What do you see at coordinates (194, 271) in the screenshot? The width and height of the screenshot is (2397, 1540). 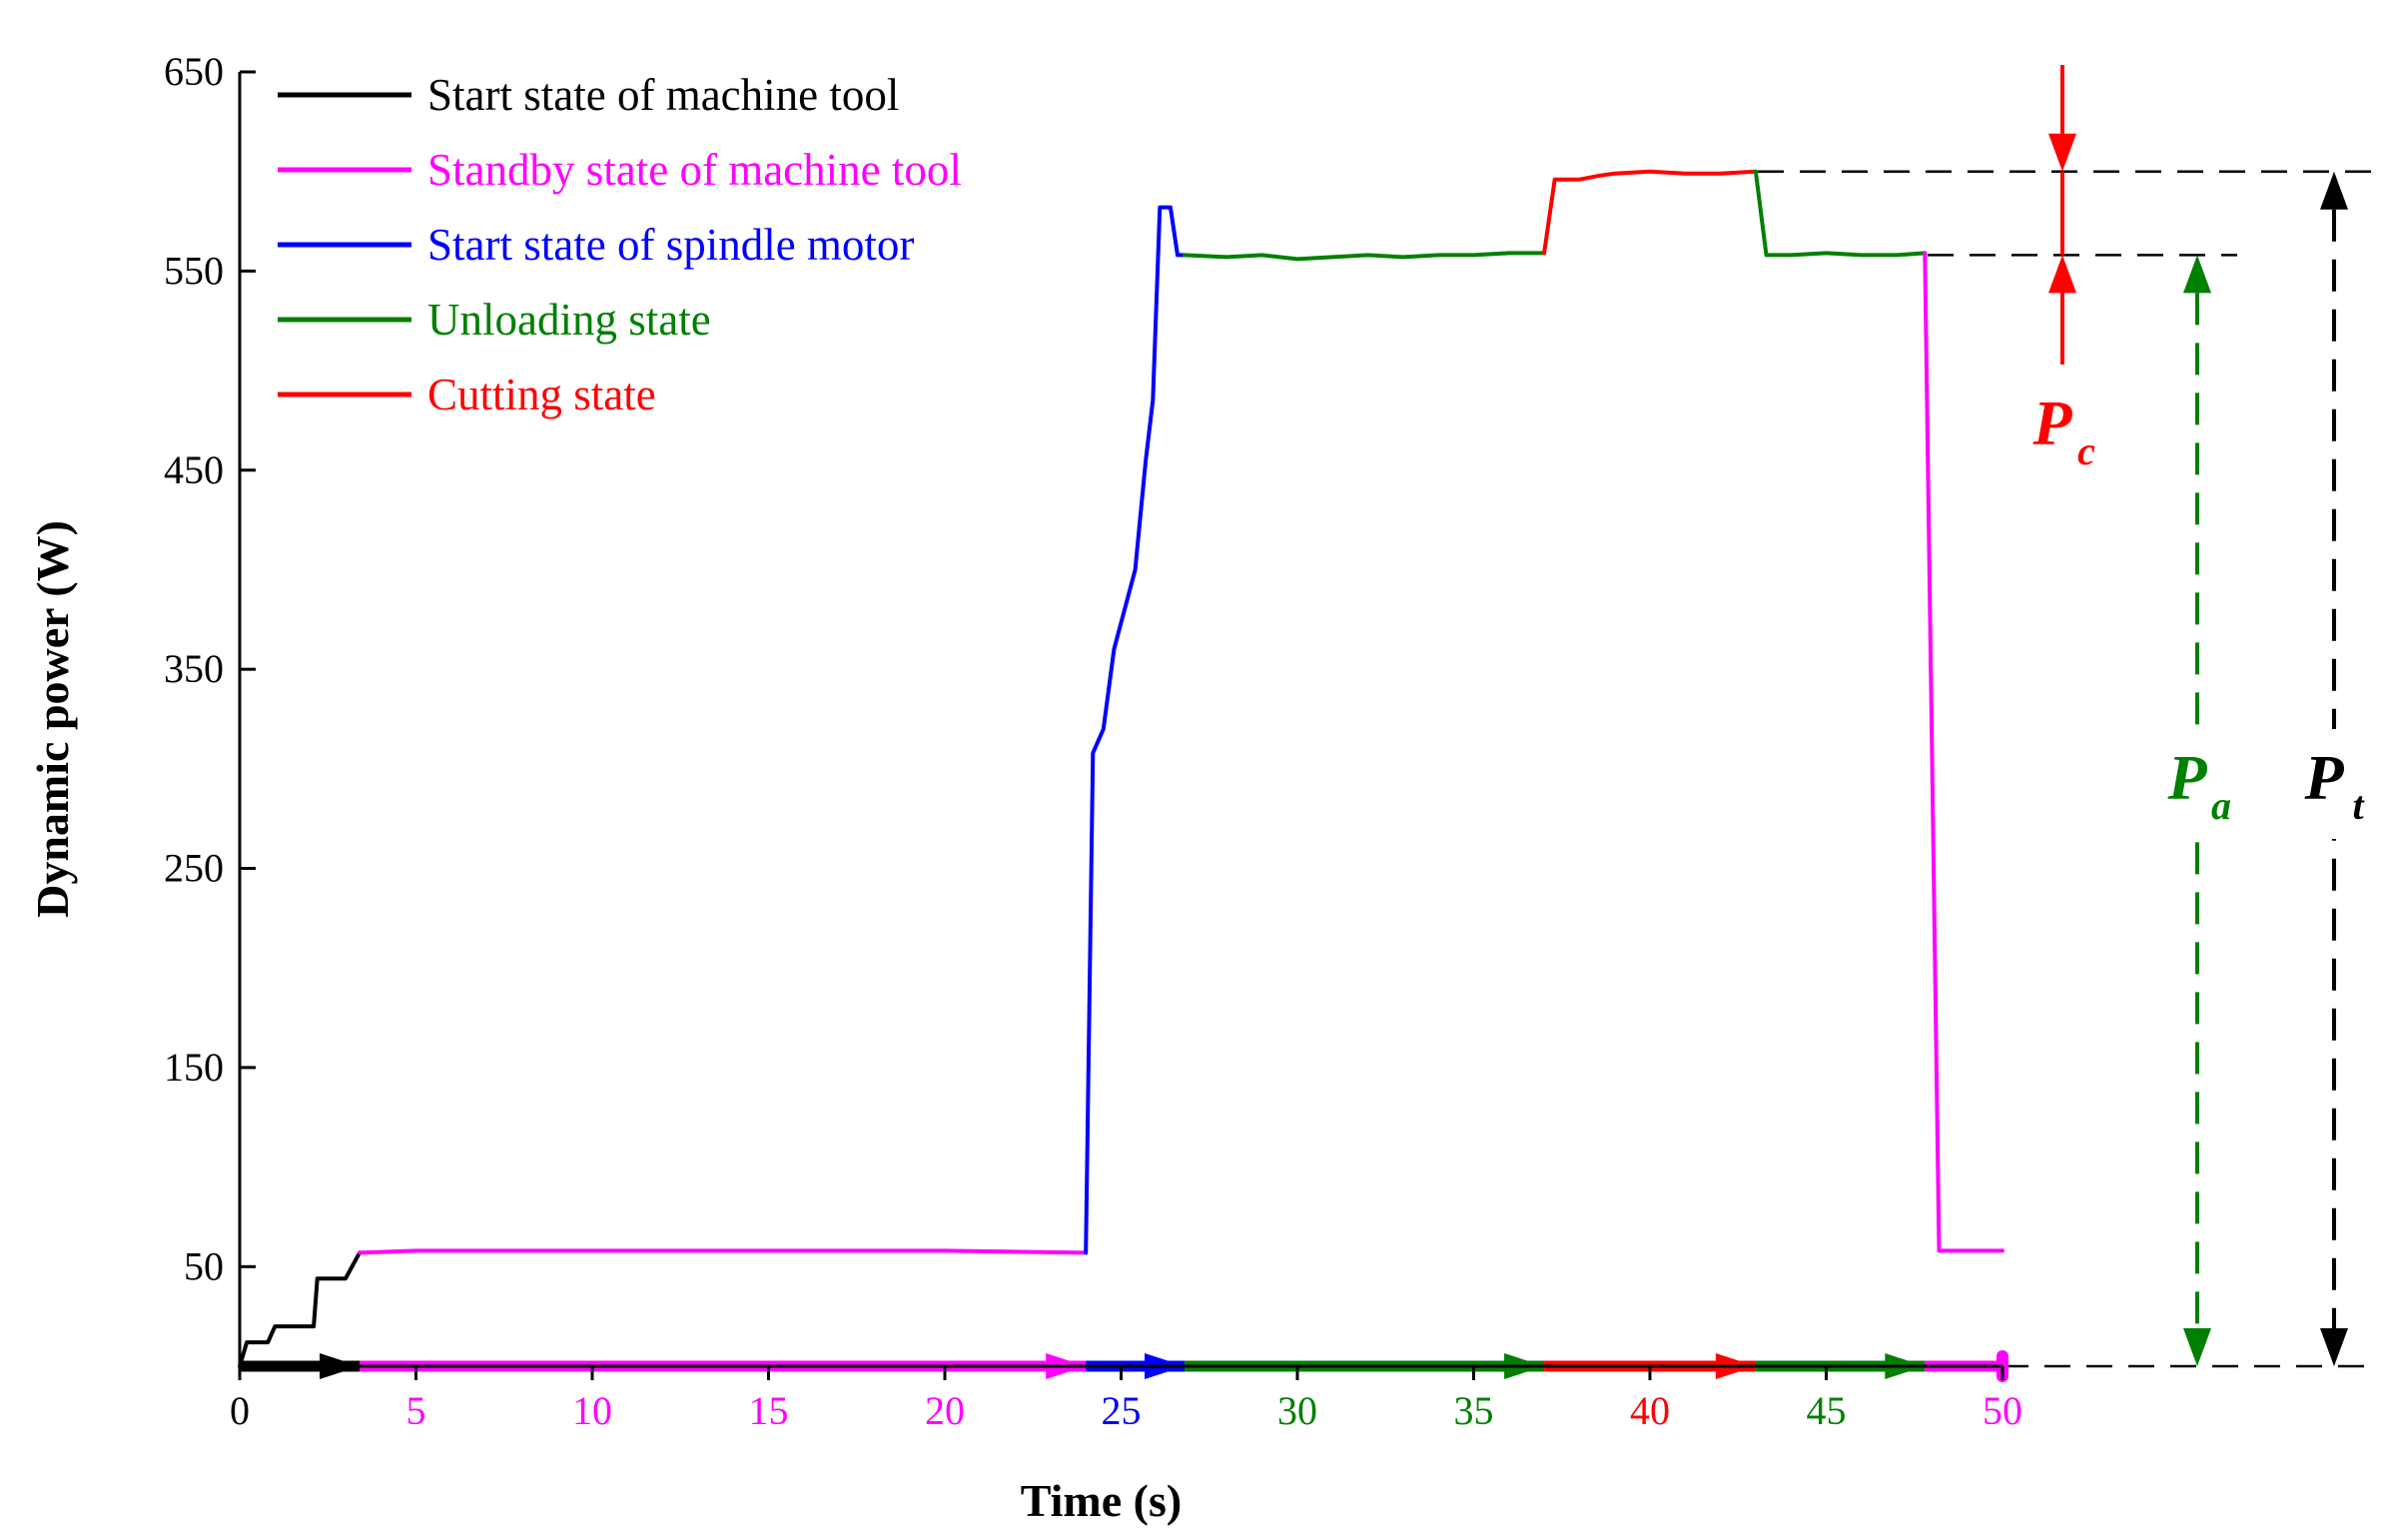 I see `y-tick-label: 550` at bounding box center [194, 271].